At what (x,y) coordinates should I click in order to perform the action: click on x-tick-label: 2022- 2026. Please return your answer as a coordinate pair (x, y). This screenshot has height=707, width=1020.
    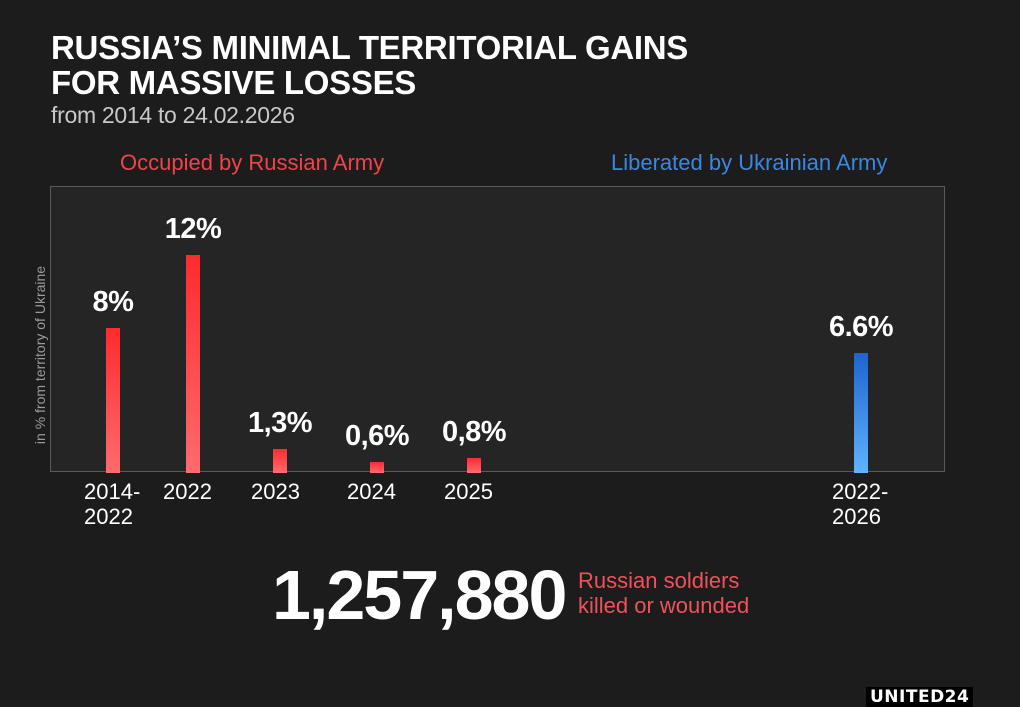
    Looking at the image, I should click on (860, 504).